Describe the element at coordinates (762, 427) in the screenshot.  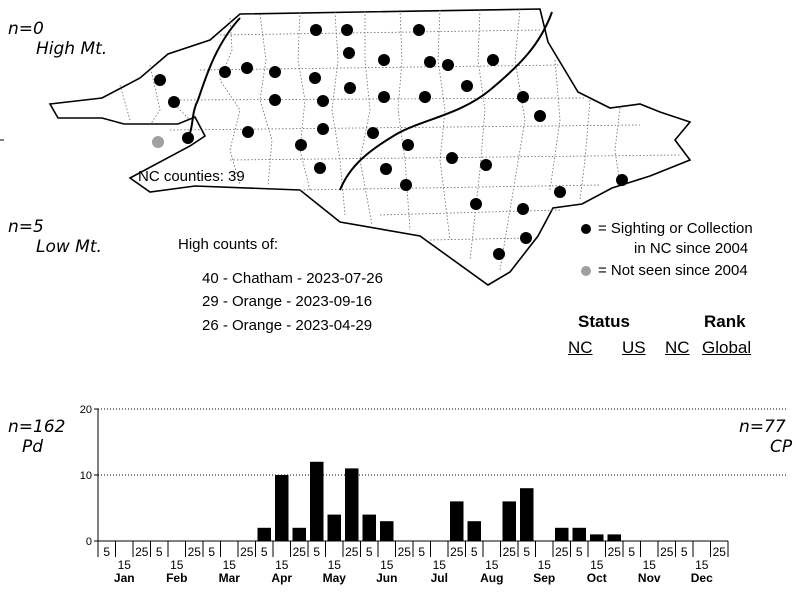
I see `coastal-n: n=77` at that location.